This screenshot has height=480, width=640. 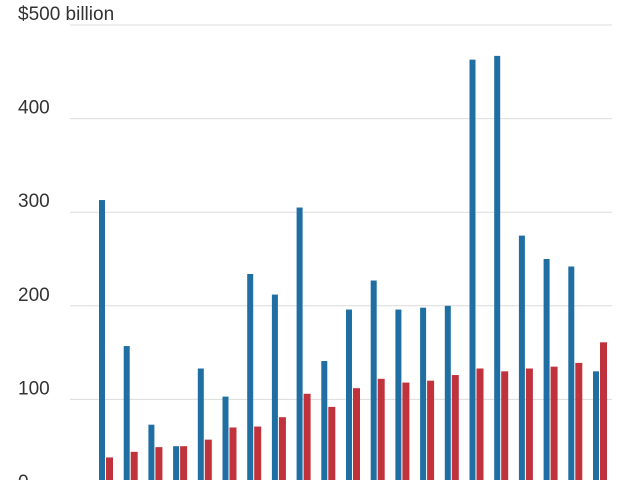 I want to click on y-tick-label-200: 200, so click(x=34, y=295).